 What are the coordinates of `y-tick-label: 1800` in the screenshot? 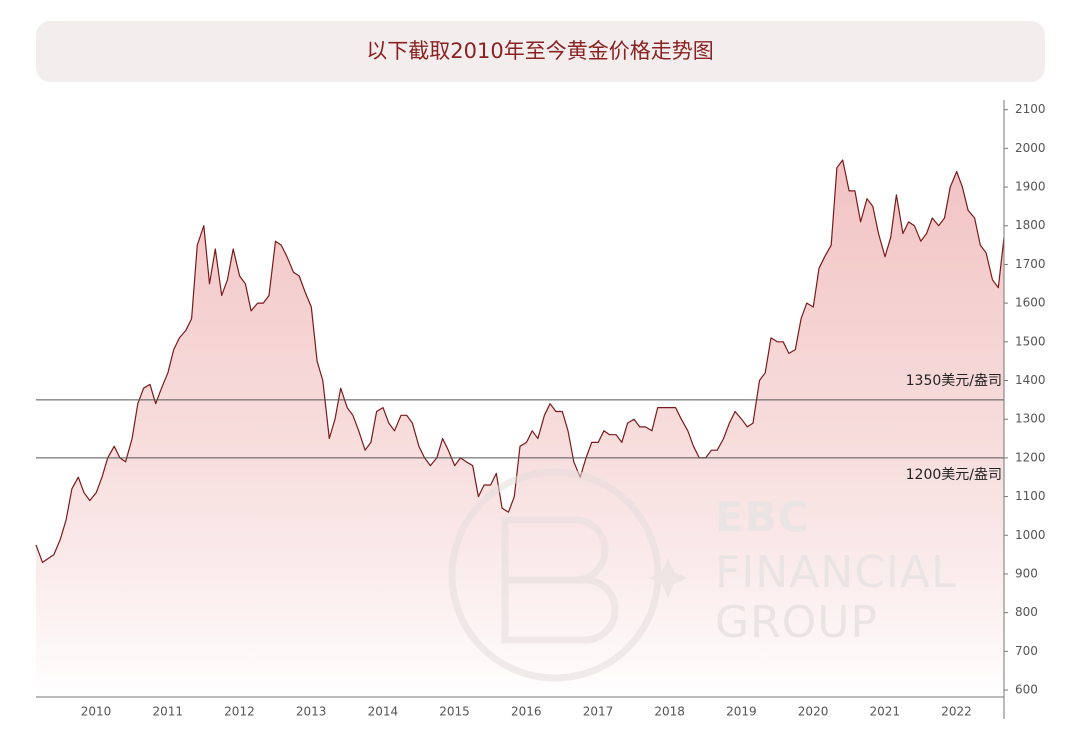 It's located at (1030, 225).